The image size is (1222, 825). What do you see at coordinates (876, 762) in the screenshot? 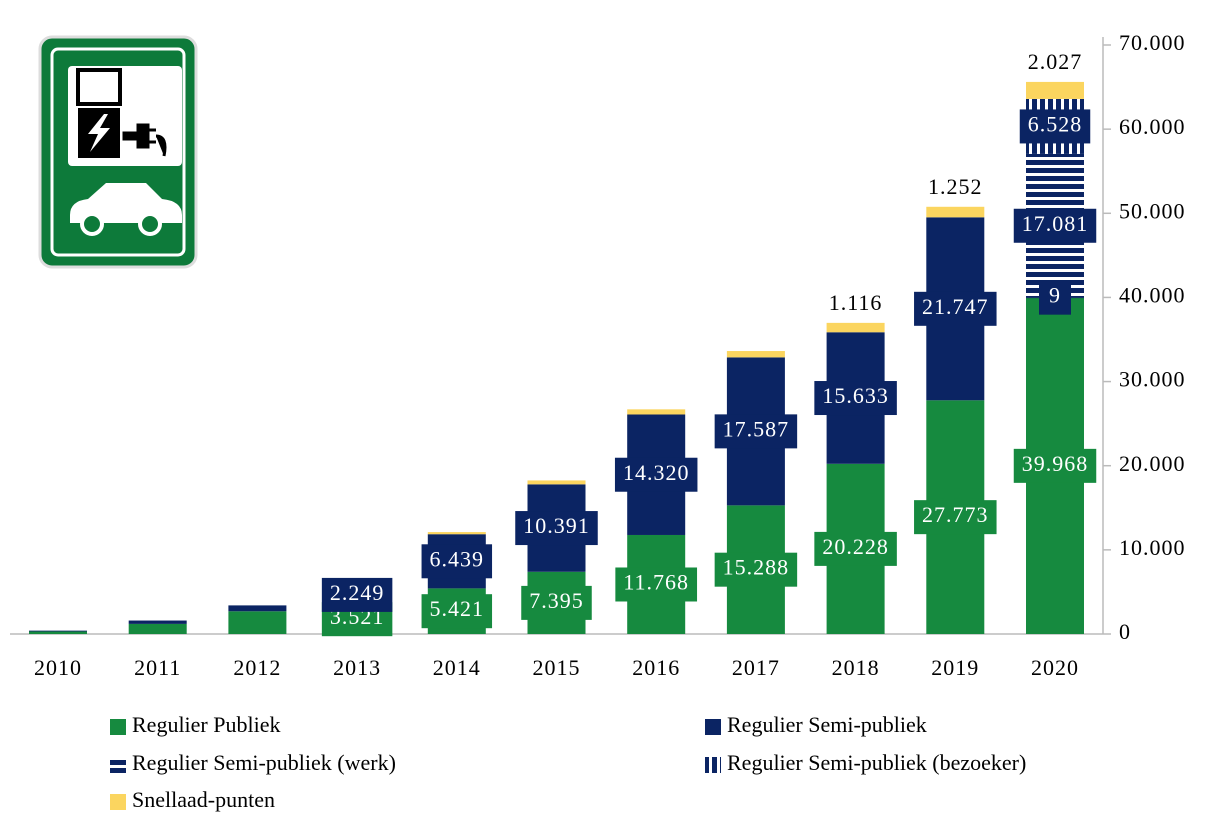
I see `legend-label: Regulier Semi-publiek (bezoeker)` at bounding box center [876, 762].